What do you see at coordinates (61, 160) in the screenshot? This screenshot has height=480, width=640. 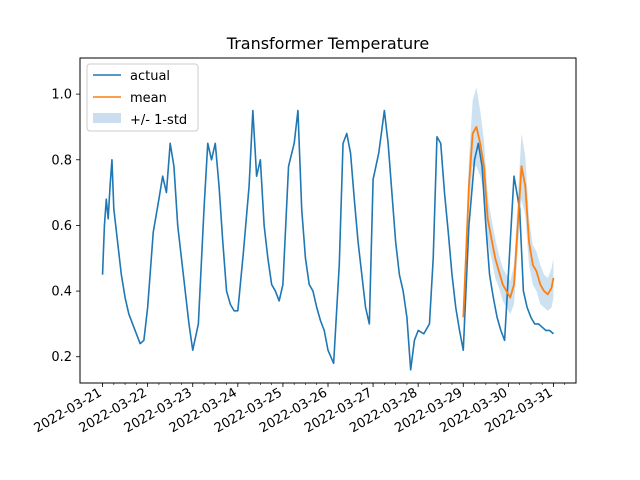 I see `y-tick-label: 0.8` at bounding box center [61, 160].